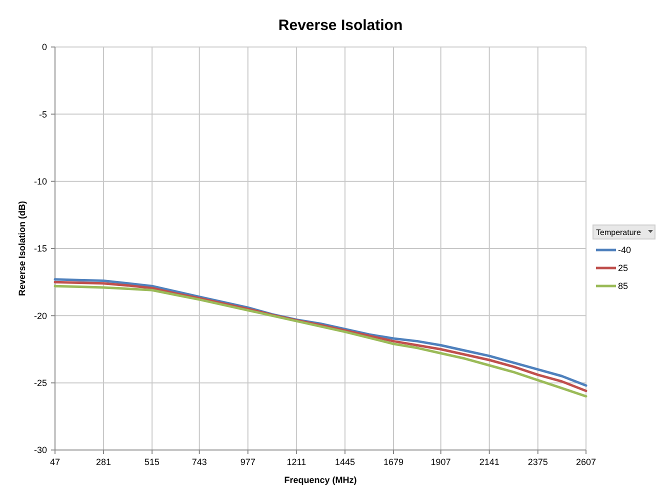  What do you see at coordinates (625, 250) in the screenshot?
I see `legend-label: -40` at bounding box center [625, 250].